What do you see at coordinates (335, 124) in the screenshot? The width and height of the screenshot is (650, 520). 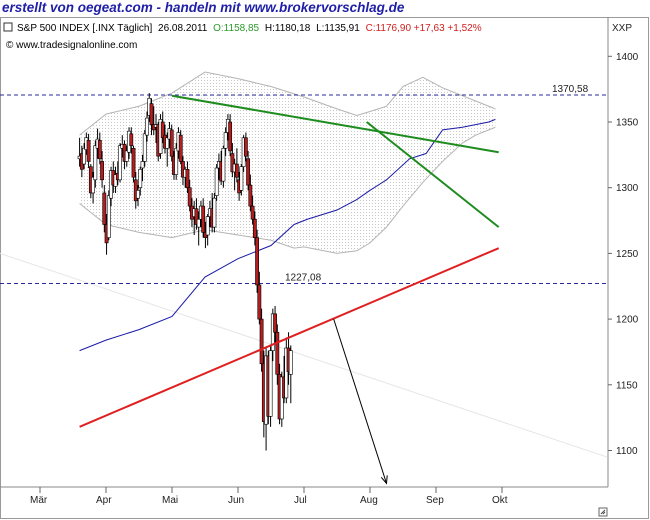 I see `green-trend-line` at bounding box center [335, 124].